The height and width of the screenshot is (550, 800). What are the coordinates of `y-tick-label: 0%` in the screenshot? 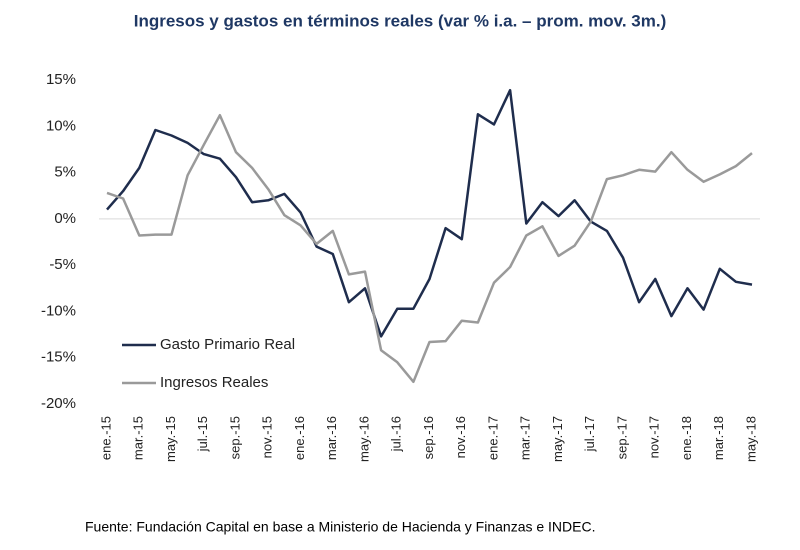 It's located at (65, 218).